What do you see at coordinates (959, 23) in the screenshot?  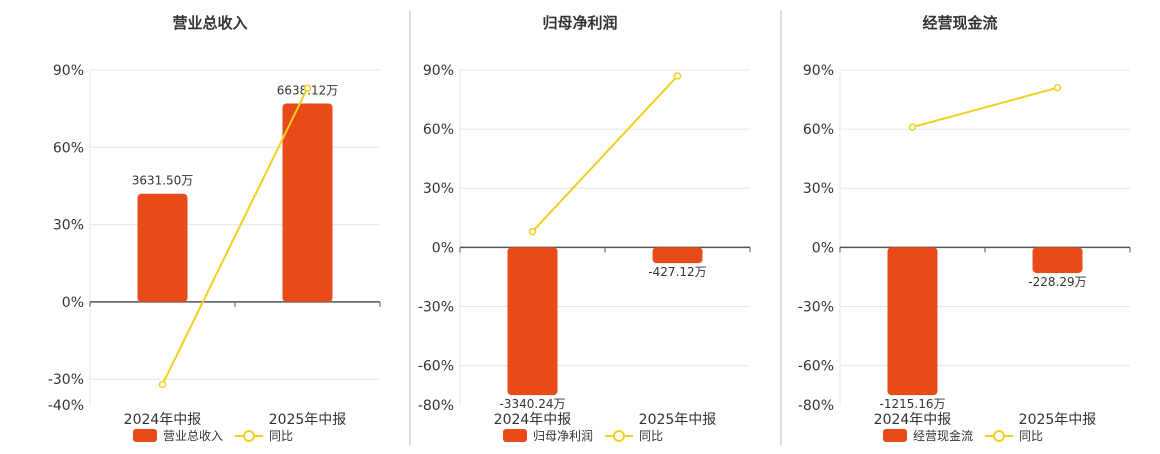 I see `chart-title: 经营现金流` at bounding box center [959, 23].